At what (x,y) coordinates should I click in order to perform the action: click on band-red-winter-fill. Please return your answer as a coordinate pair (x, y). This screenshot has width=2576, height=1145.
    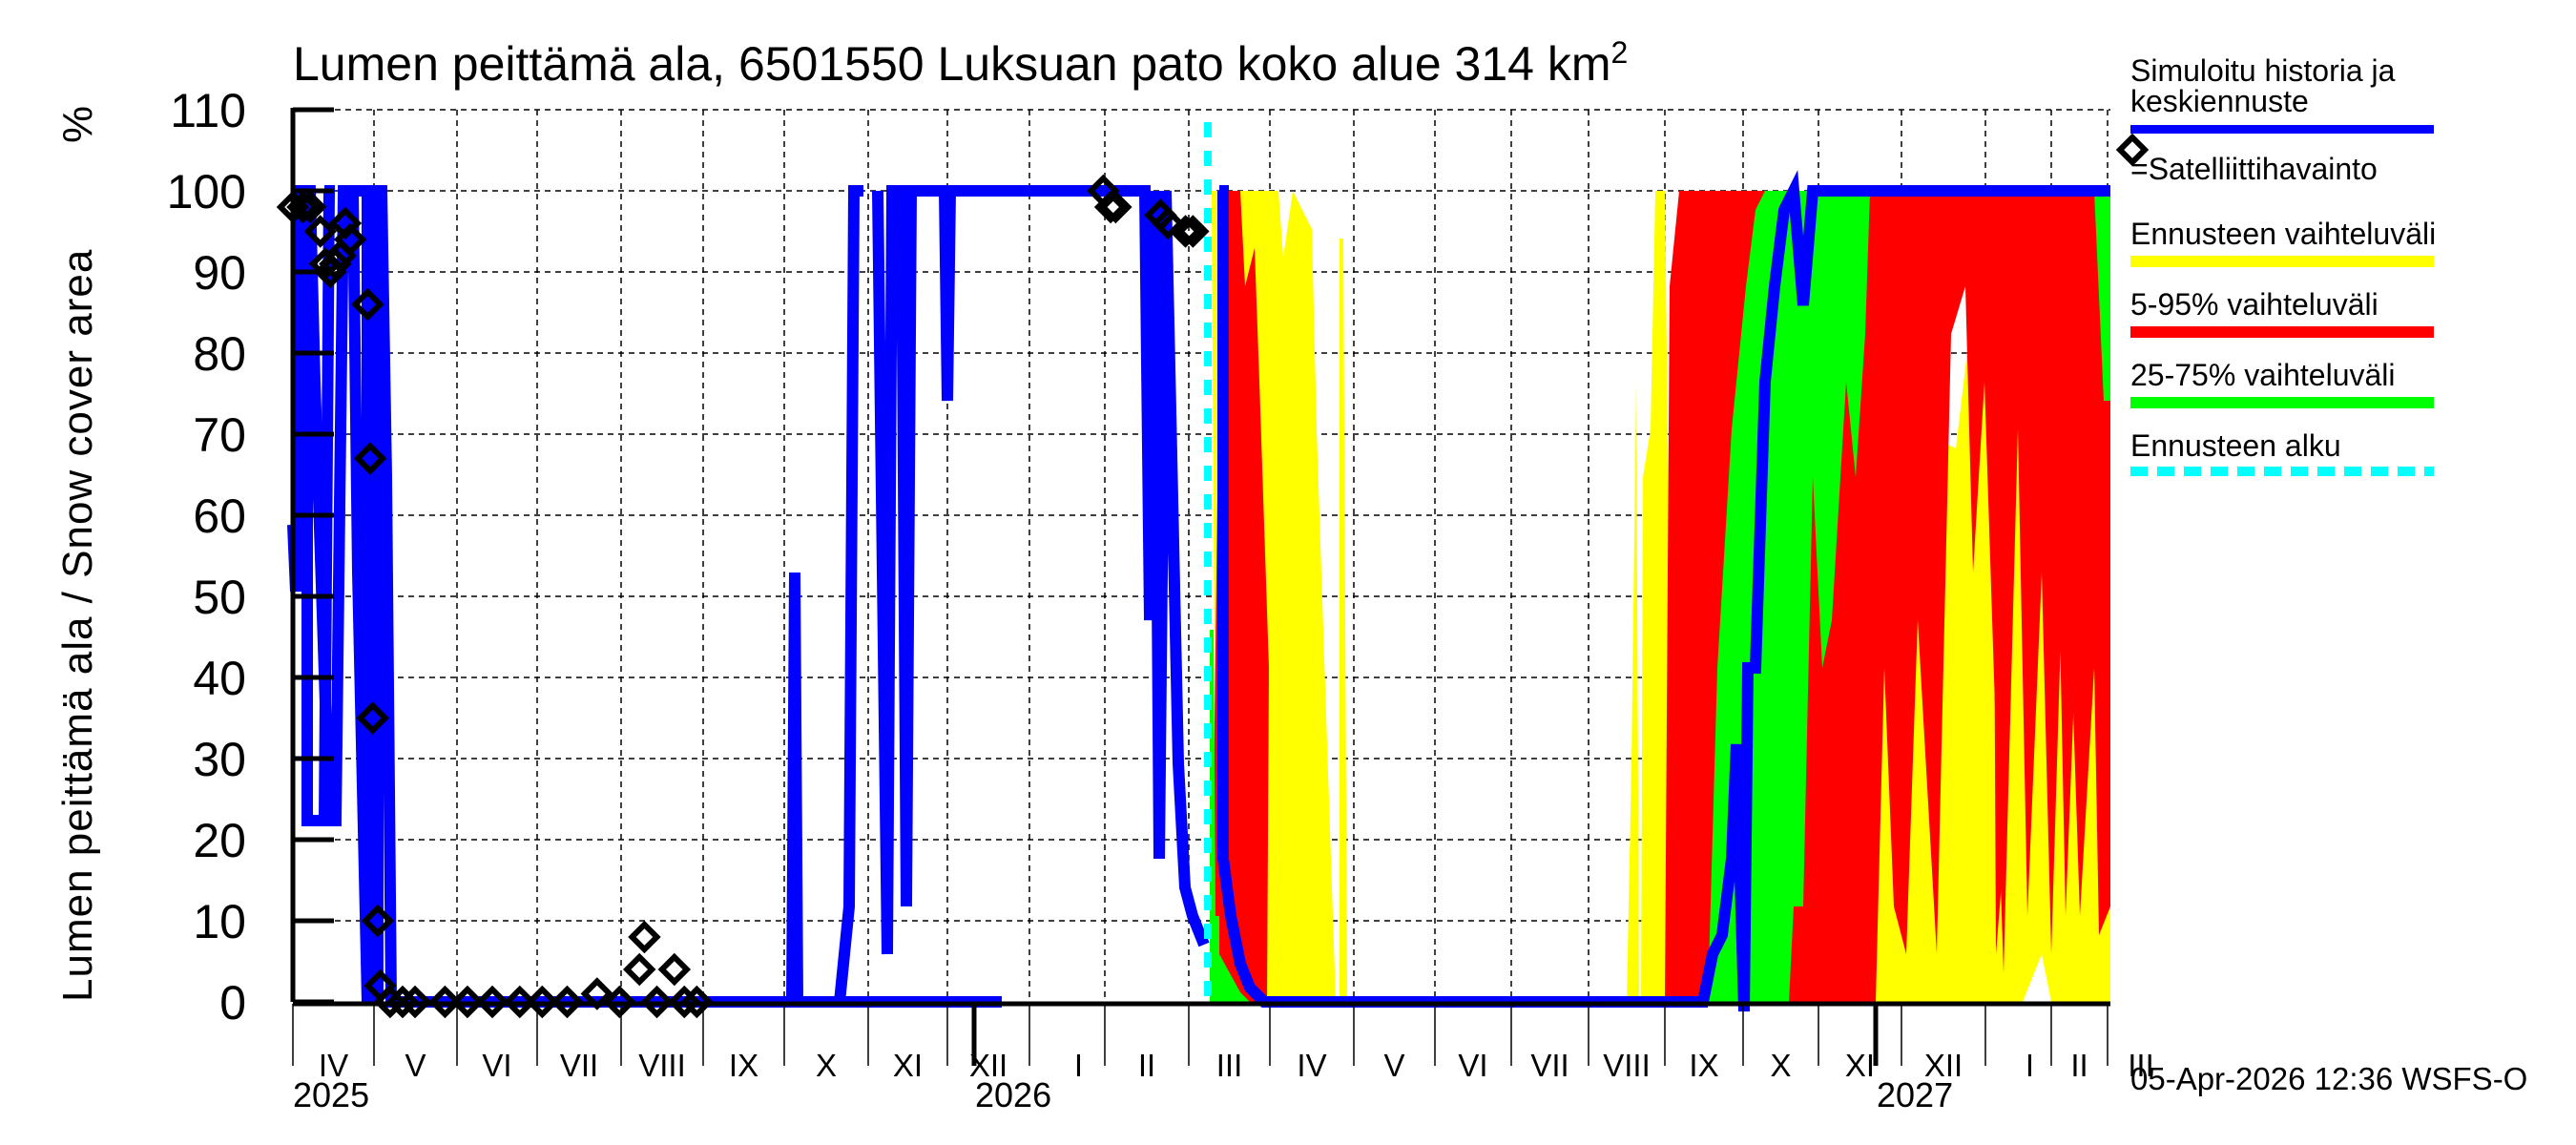
    Looking at the image, I should click on (2033, 572).